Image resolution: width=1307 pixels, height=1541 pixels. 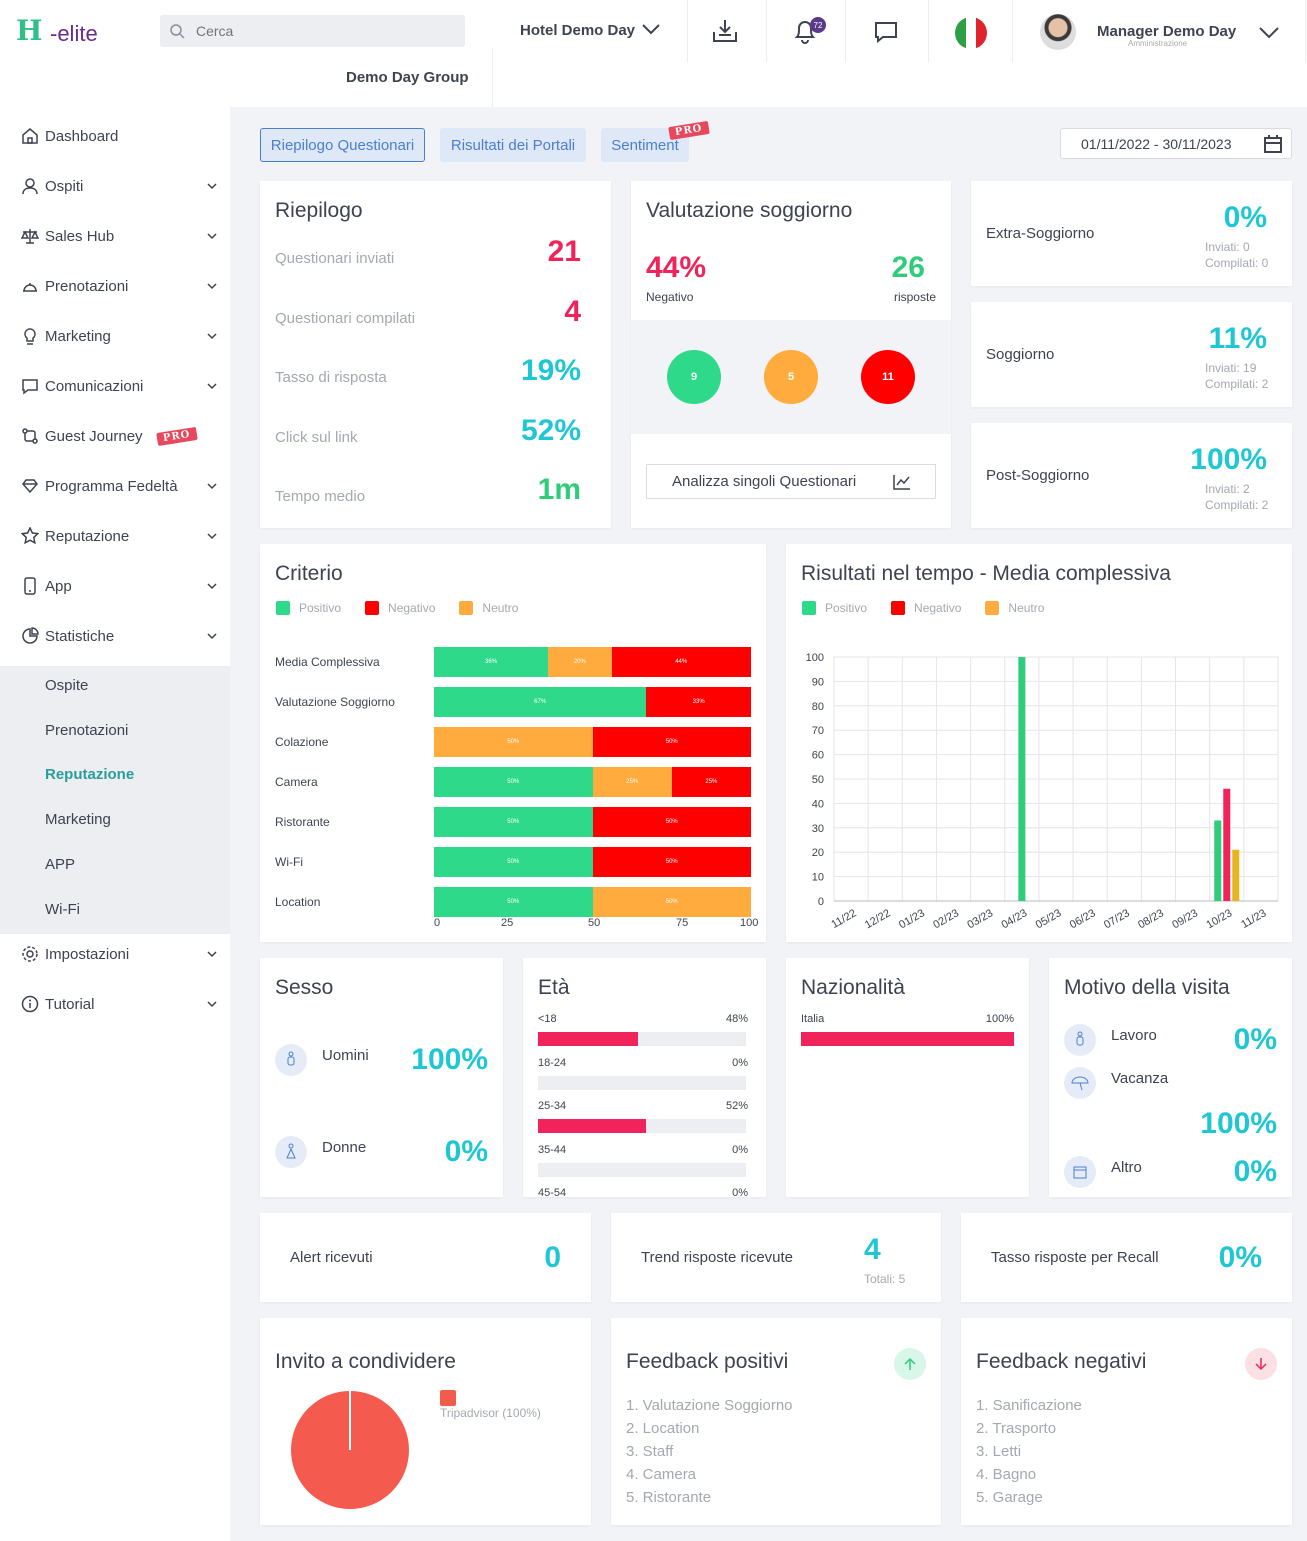 I want to click on x-tick-label: 09/23, so click(x=1185, y=919).